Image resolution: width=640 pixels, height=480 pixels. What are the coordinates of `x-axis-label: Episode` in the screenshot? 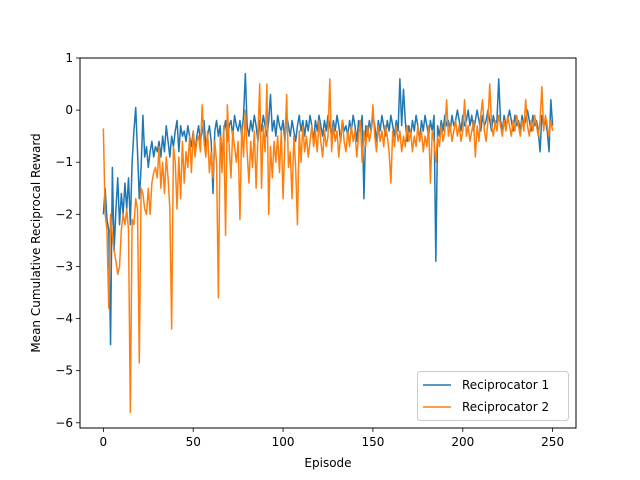 It's located at (327, 463).